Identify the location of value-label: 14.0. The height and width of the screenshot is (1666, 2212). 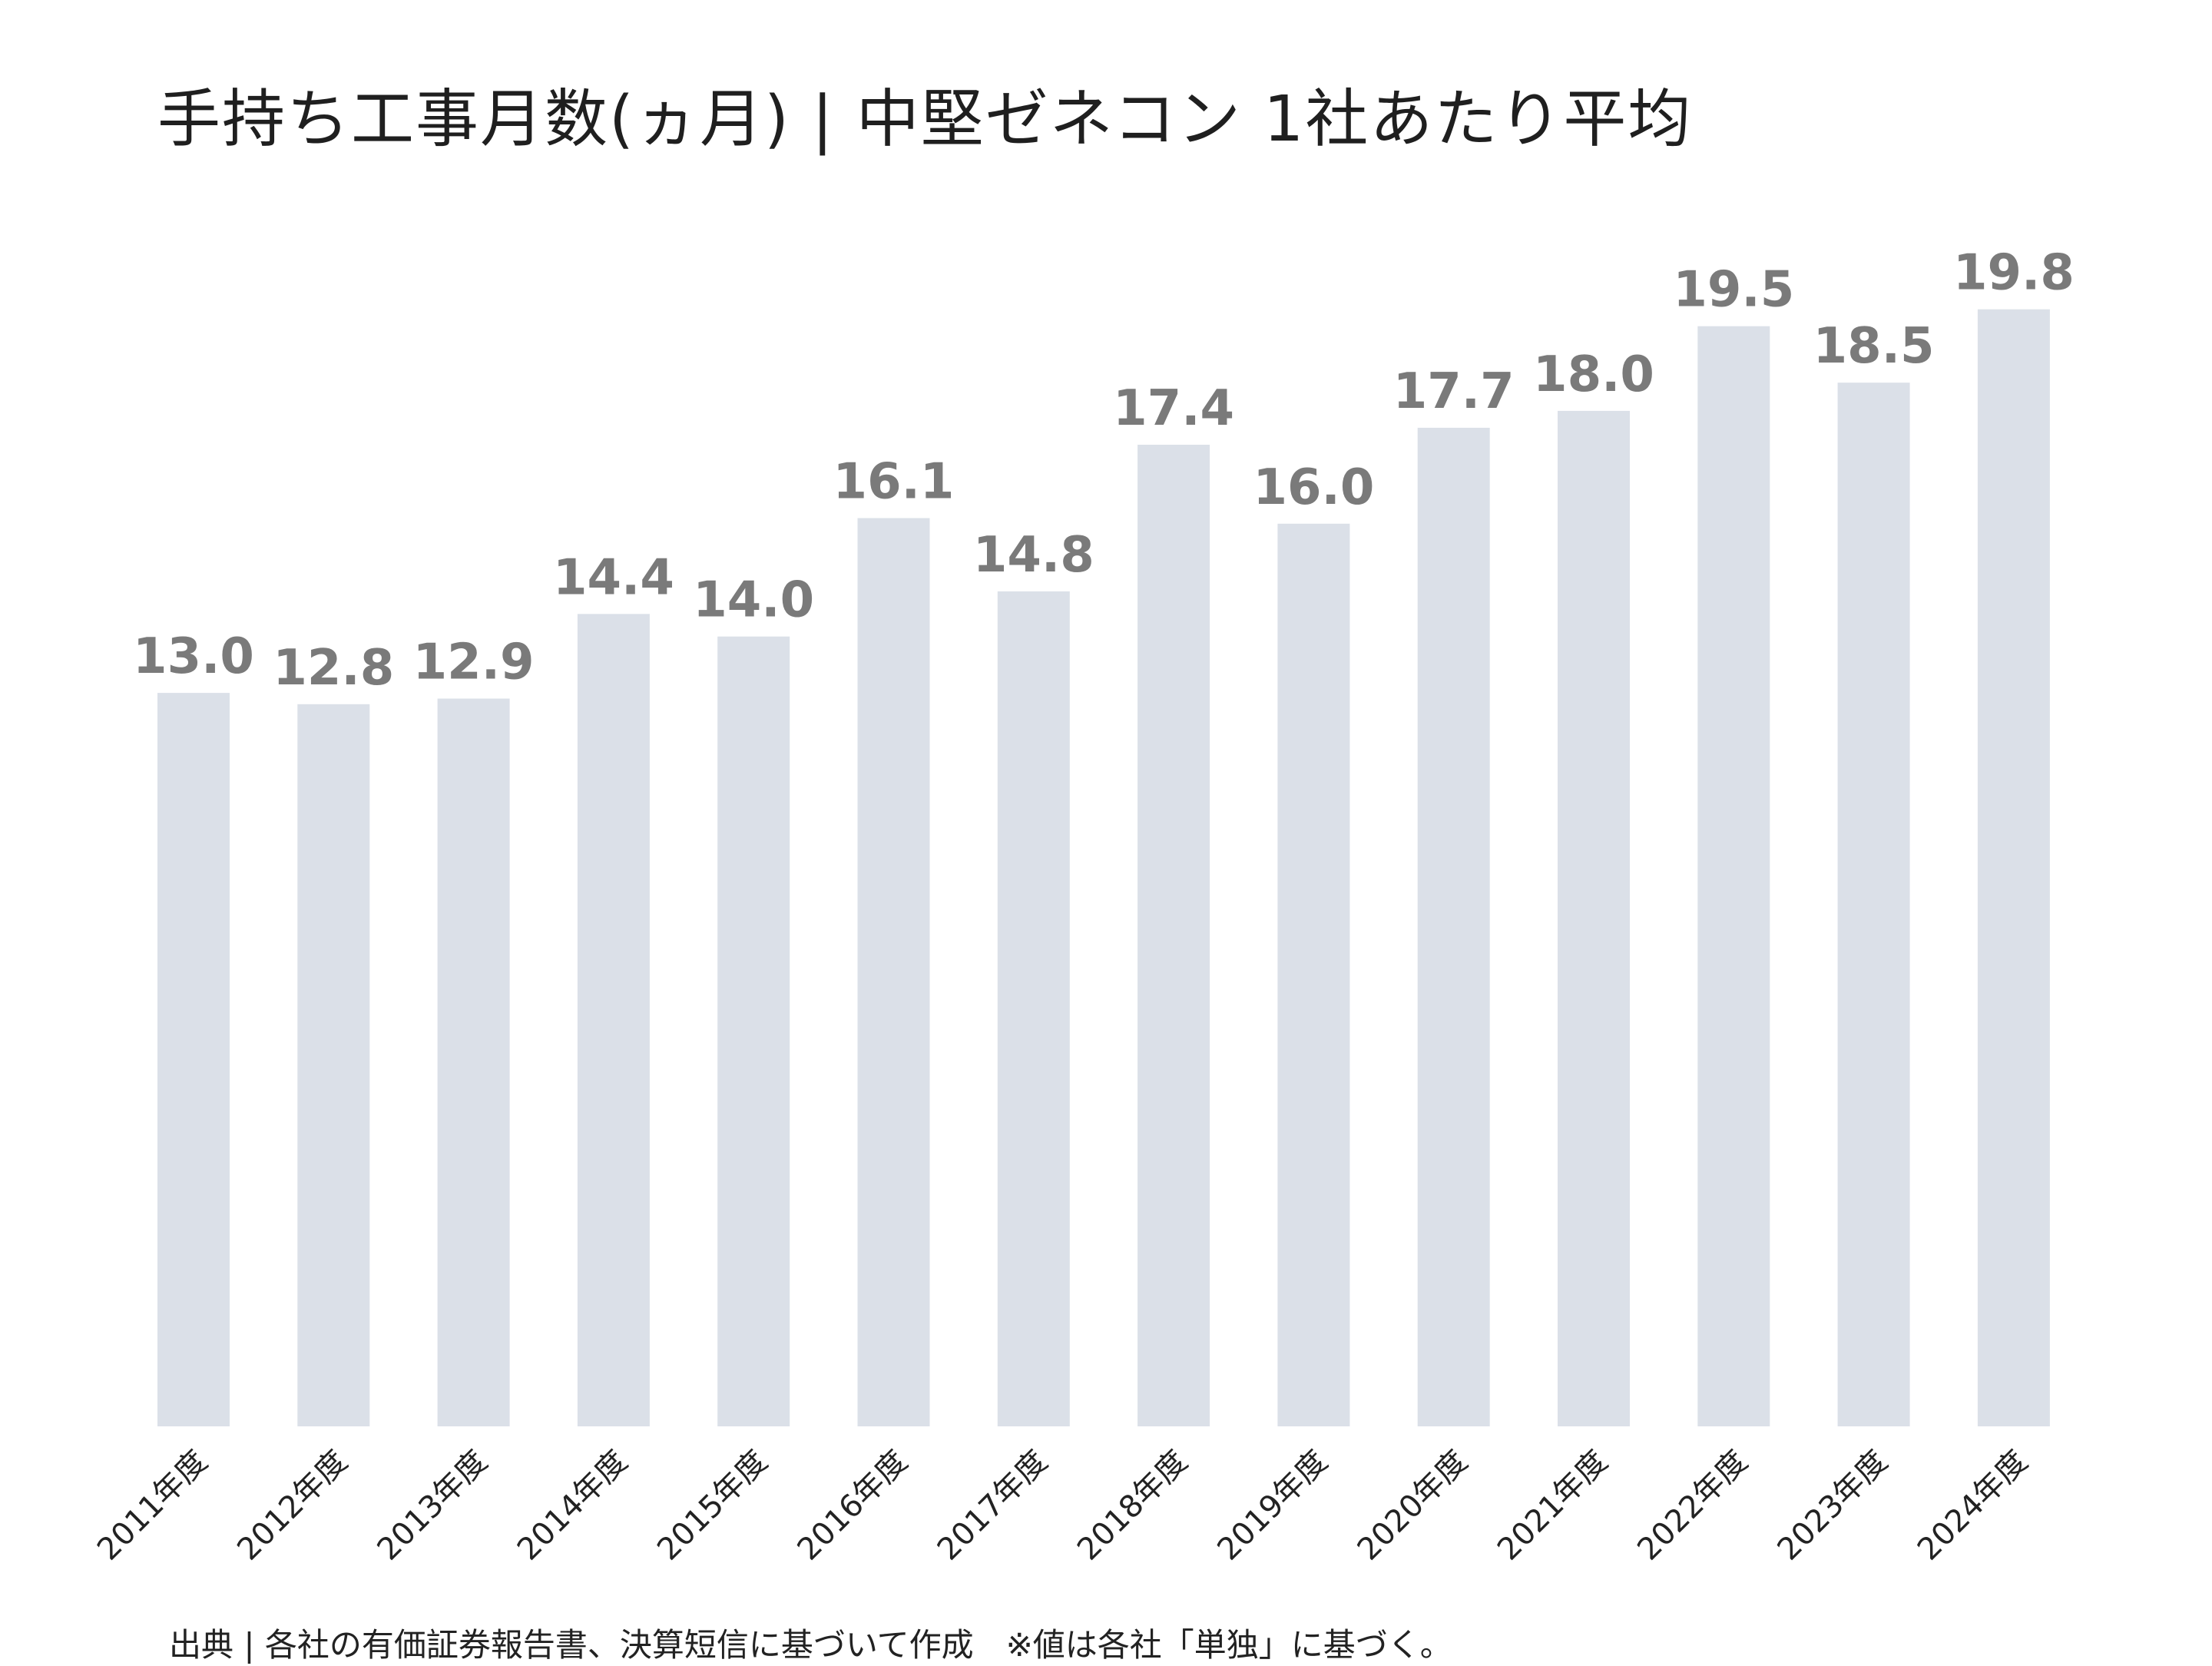
(754, 600).